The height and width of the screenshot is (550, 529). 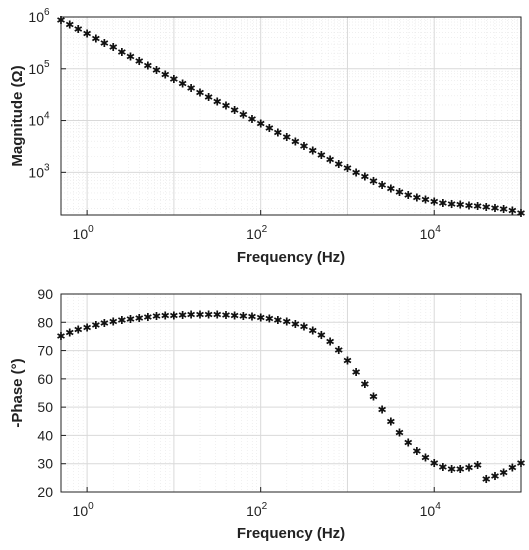 I want to click on magnitude-y-axis-label: Magnitude (Ω), so click(x=17, y=115).